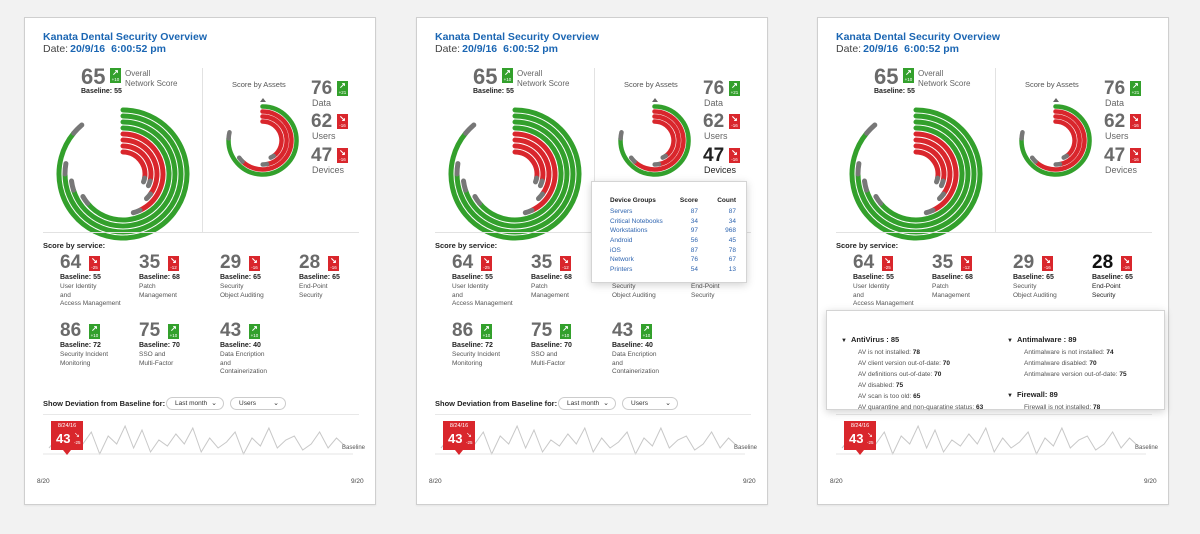 This screenshot has width=1200, height=534. Describe the element at coordinates (1042, 339) in the screenshot. I see `antimalware-toggle: ▼ Antimalware : 89` at that location.